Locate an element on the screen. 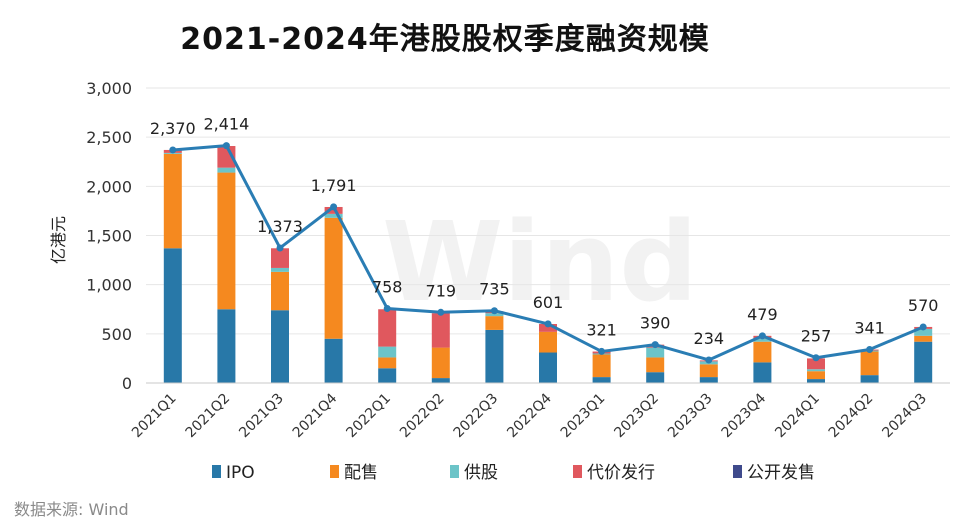 The width and height of the screenshot is (960, 527). bar-IPO-2021Q2 is located at coordinates (226, 346).